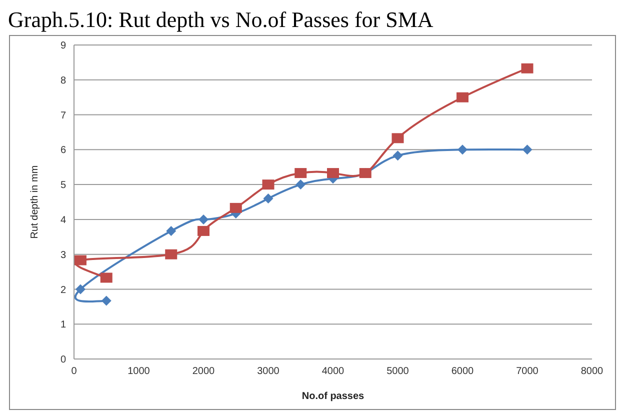 The height and width of the screenshot is (417, 624). Describe the element at coordinates (139, 372) in the screenshot. I see `x-tick-label: 1000` at that location.